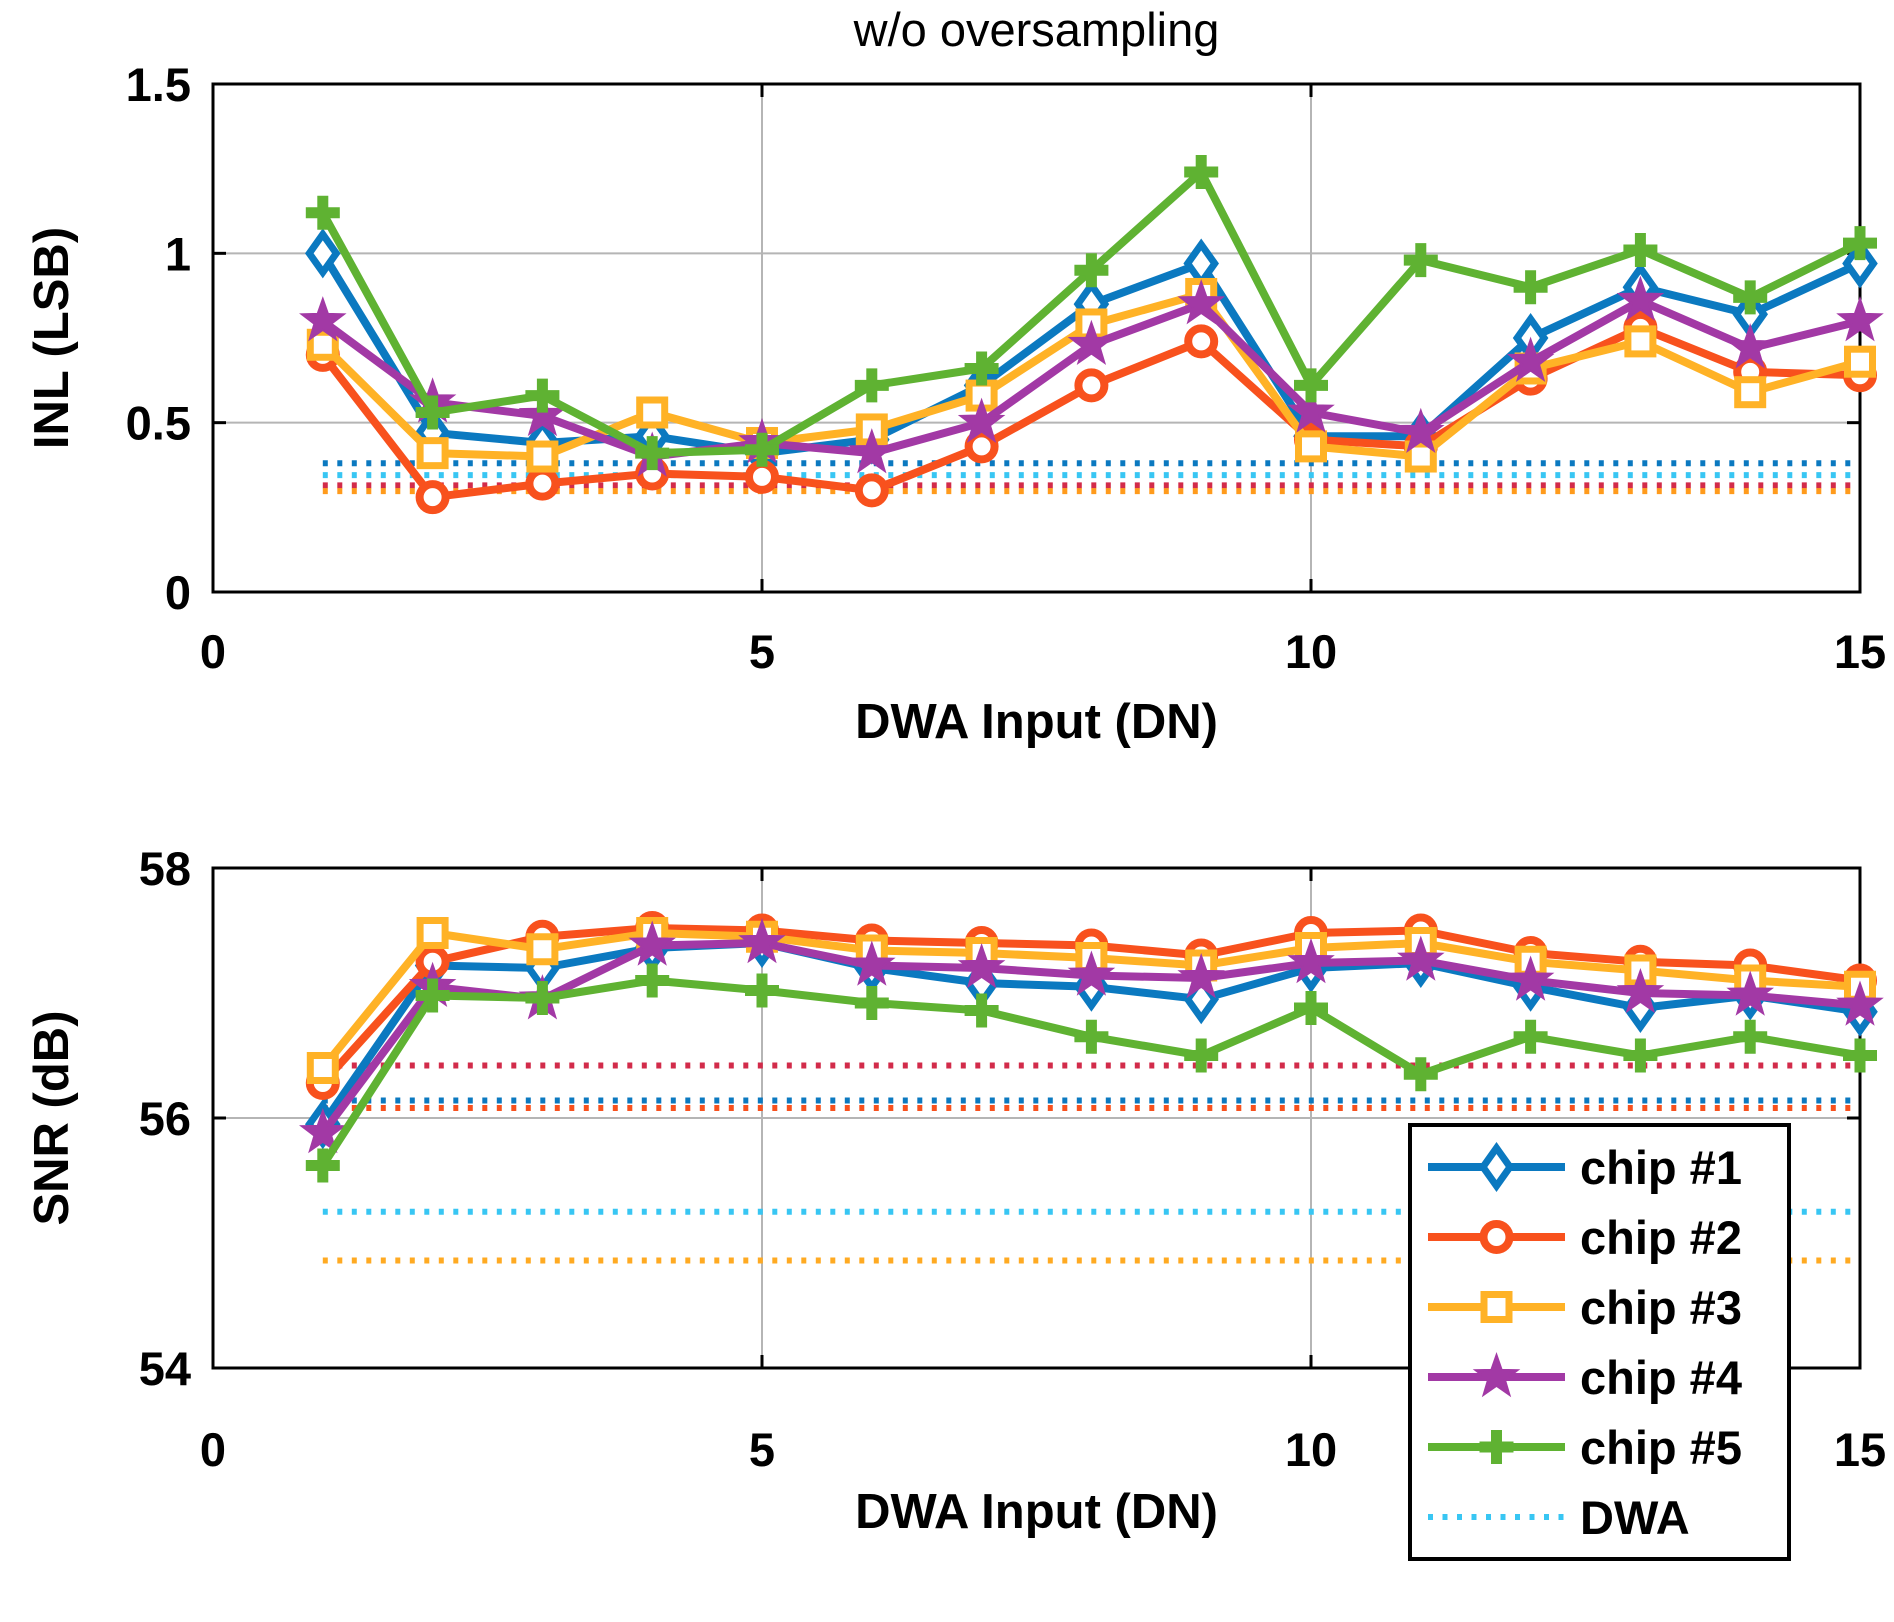  I want to click on legend-box, so click(1599, 1342).